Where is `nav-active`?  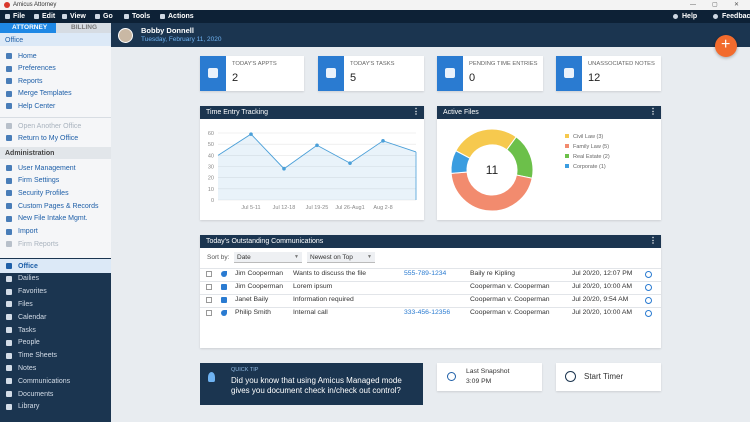
nav-active is located at coordinates (55, 266).